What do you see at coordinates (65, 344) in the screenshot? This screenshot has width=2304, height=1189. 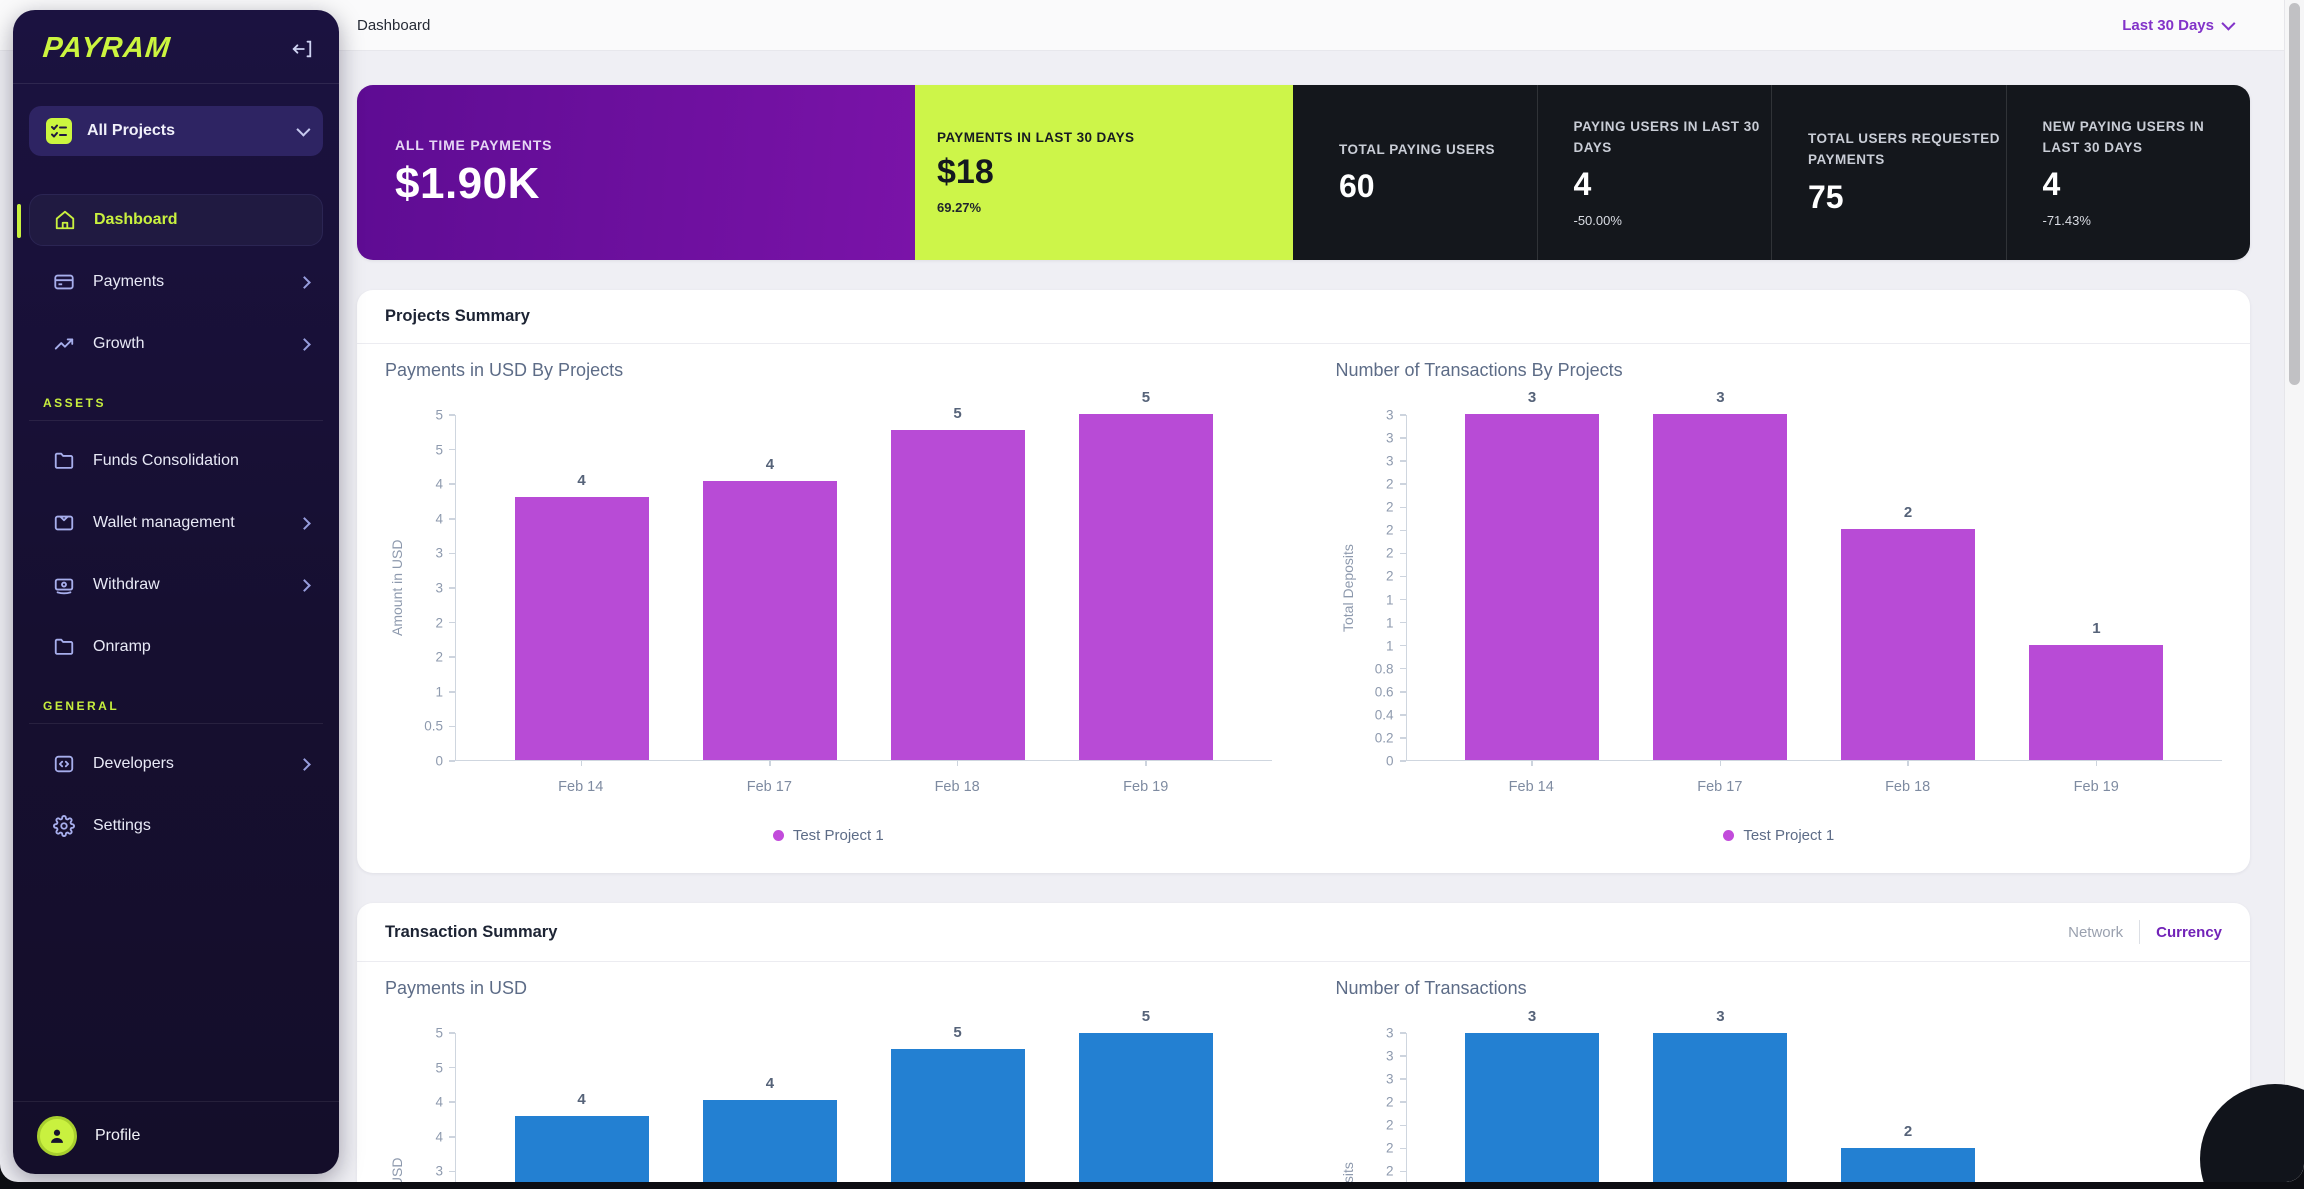 I see `trending-up-icon` at bounding box center [65, 344].